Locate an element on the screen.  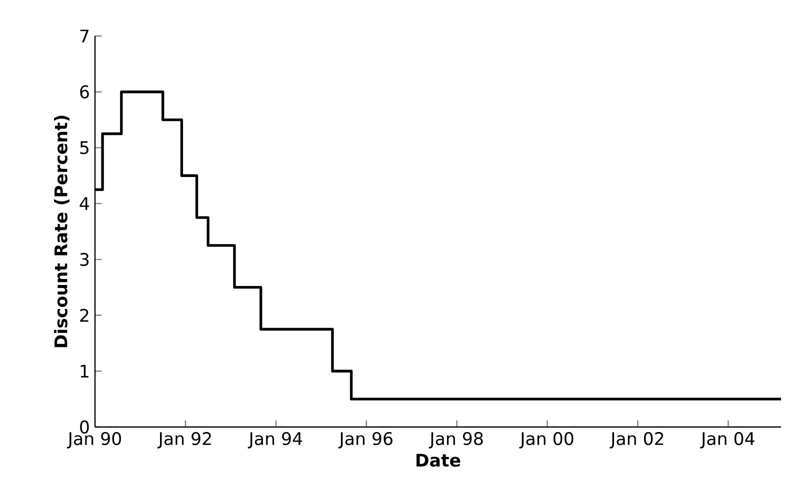
y-tick-label: 3 is located at coordinates (84, 259).